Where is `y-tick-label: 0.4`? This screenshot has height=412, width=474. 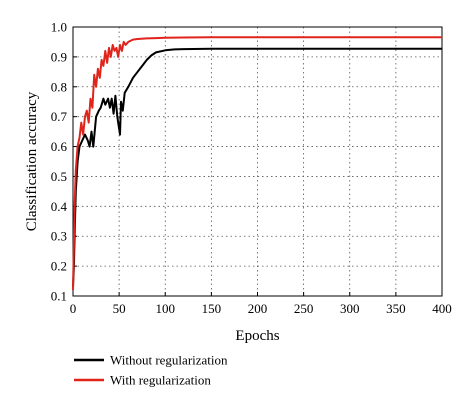
y-tick-label: 0.4 is located at coordinates (59, 206).